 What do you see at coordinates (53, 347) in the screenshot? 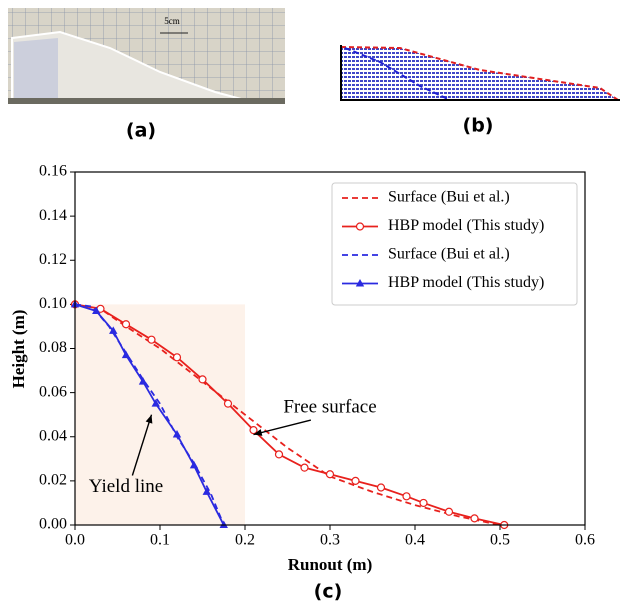
I see `y-tick-label: 0.08` at bounding box center [53, 347].